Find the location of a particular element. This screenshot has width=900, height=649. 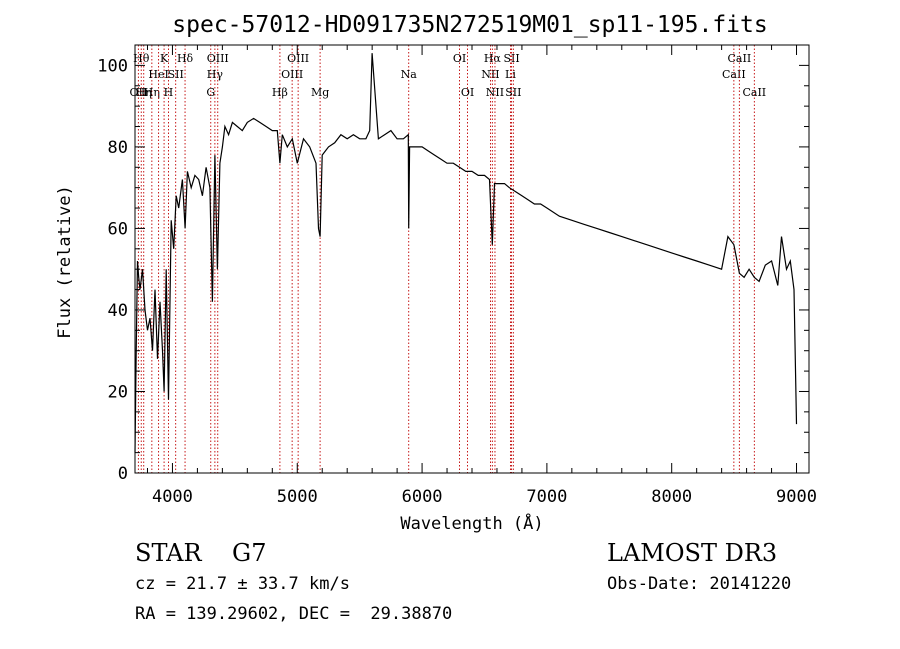

spectral-line-label-19: NII is located at coordinates (490, 74).